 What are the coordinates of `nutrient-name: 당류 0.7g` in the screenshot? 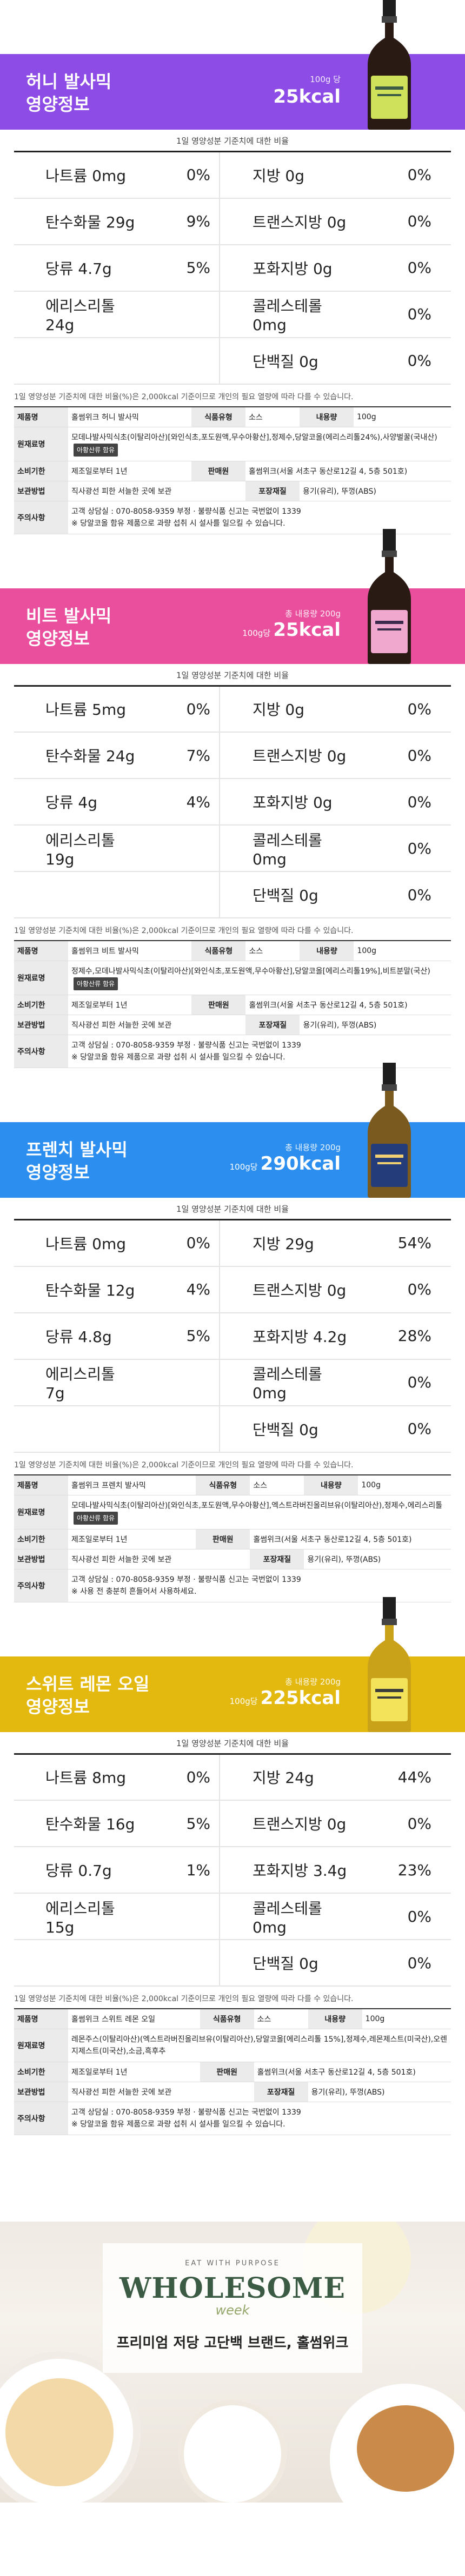 It's located at (76, 1871).